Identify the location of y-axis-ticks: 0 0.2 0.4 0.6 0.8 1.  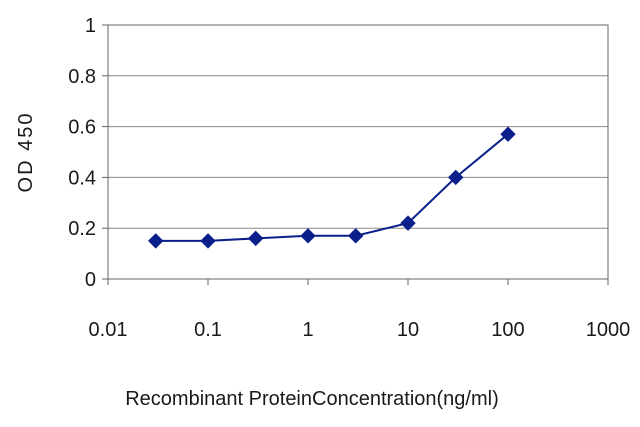
(88, 153).